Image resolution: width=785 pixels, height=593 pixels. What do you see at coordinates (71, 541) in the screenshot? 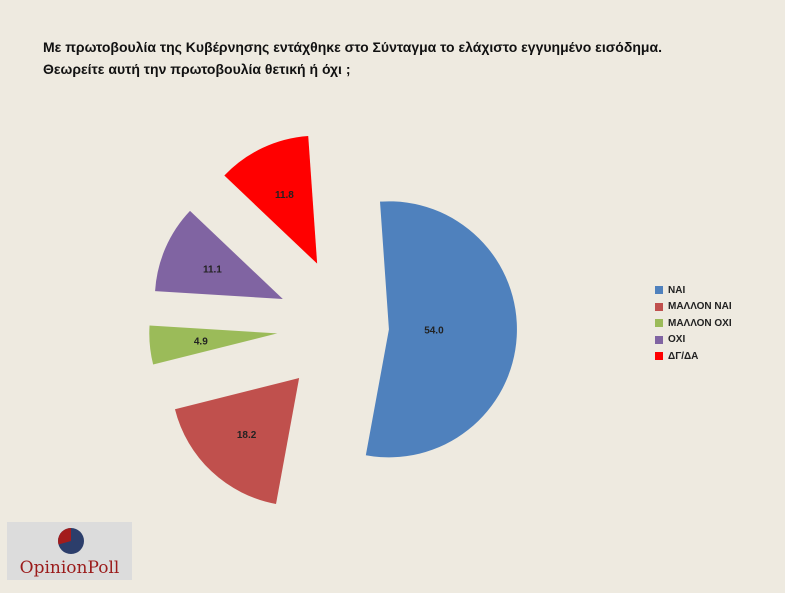
I see `logo-mark-icon` at bounding box center [71, 541].